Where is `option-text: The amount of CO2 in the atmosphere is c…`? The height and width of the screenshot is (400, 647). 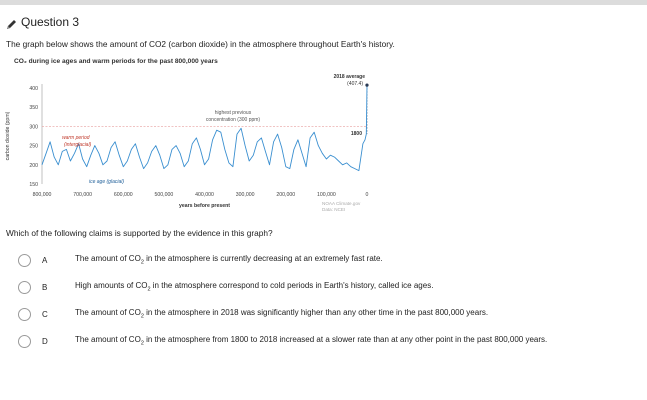
option-text: The amount of CO2 in the atmosphere is c… is located at coordinates (229, 260).